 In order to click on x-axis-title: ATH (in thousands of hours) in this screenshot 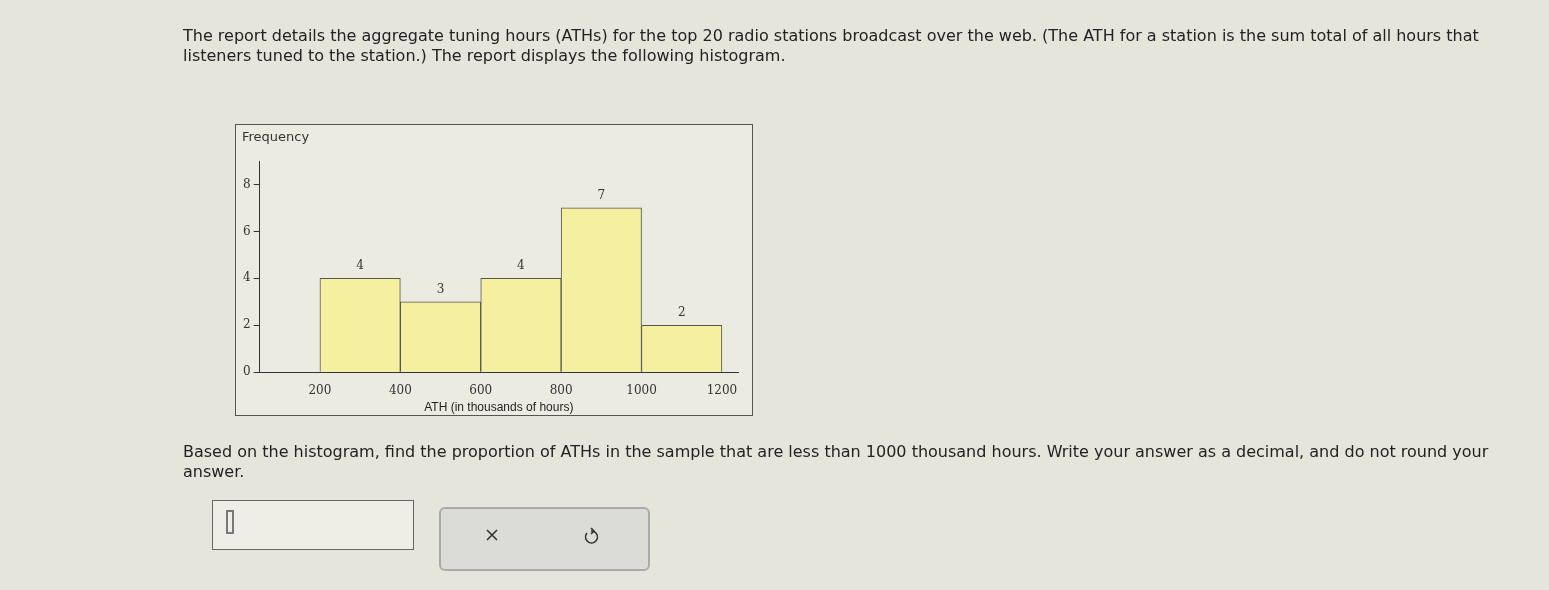, I will do `click(499, 407)`.